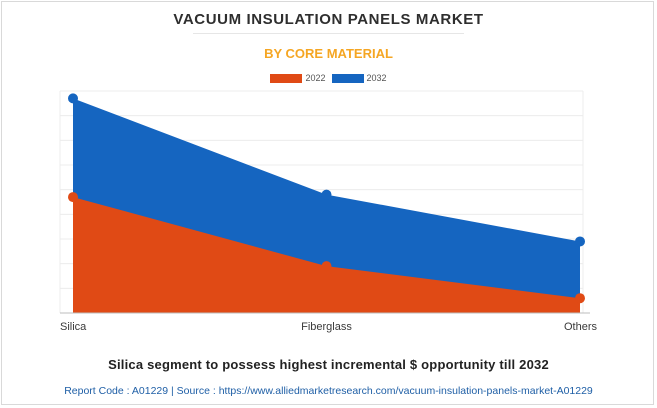 The width and height of the screenshot is (657, 408). Describe the element at coordinates (581, 327) in the screenshot. I see `x-tick-label: Others` at that location.